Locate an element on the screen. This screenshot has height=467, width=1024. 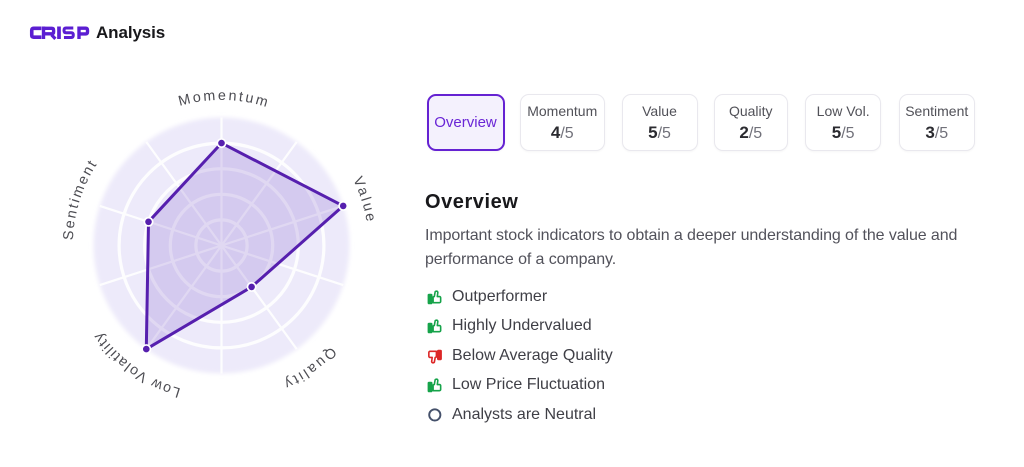
svg-text: Momentum is located at coordinates (224, 100).